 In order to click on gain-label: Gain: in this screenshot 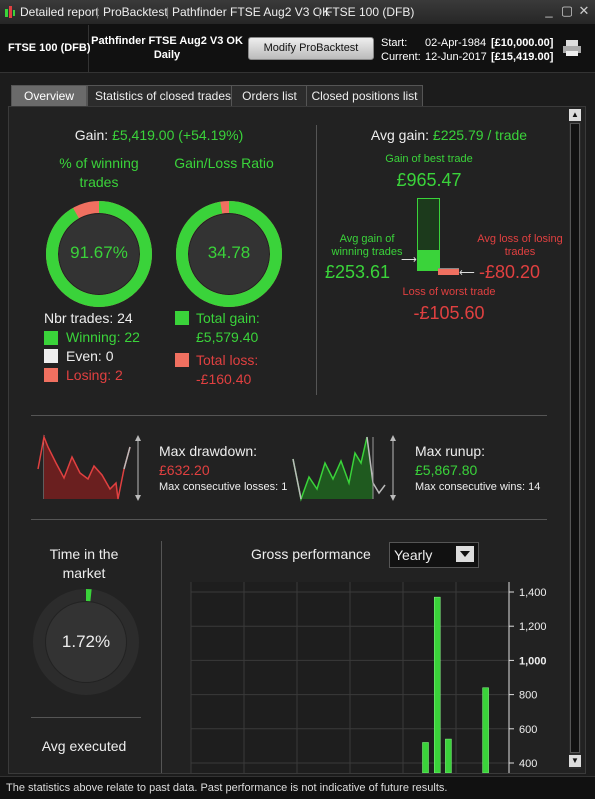, I will do `click(91, 135)`.